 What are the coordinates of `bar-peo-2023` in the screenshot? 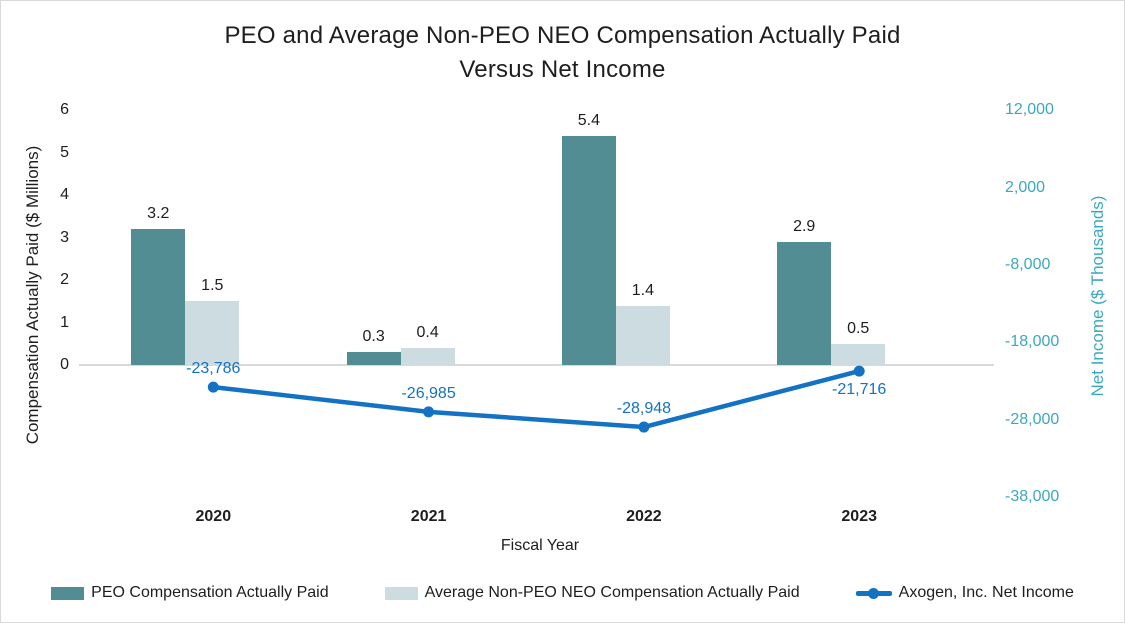 It's located at (804, 303).